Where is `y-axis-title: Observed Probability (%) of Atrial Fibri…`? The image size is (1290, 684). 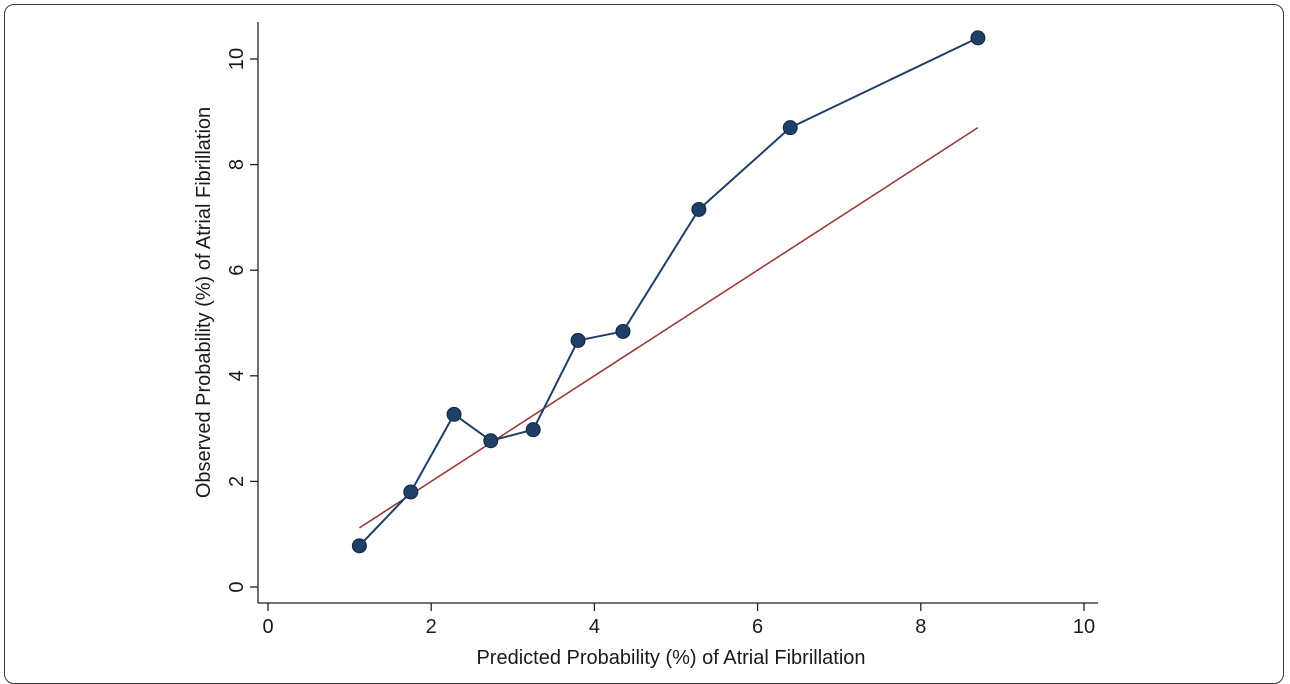 y-axis-title: Observed Probability (%) of Atrial Fibri… is located at coordinates (204, 302).